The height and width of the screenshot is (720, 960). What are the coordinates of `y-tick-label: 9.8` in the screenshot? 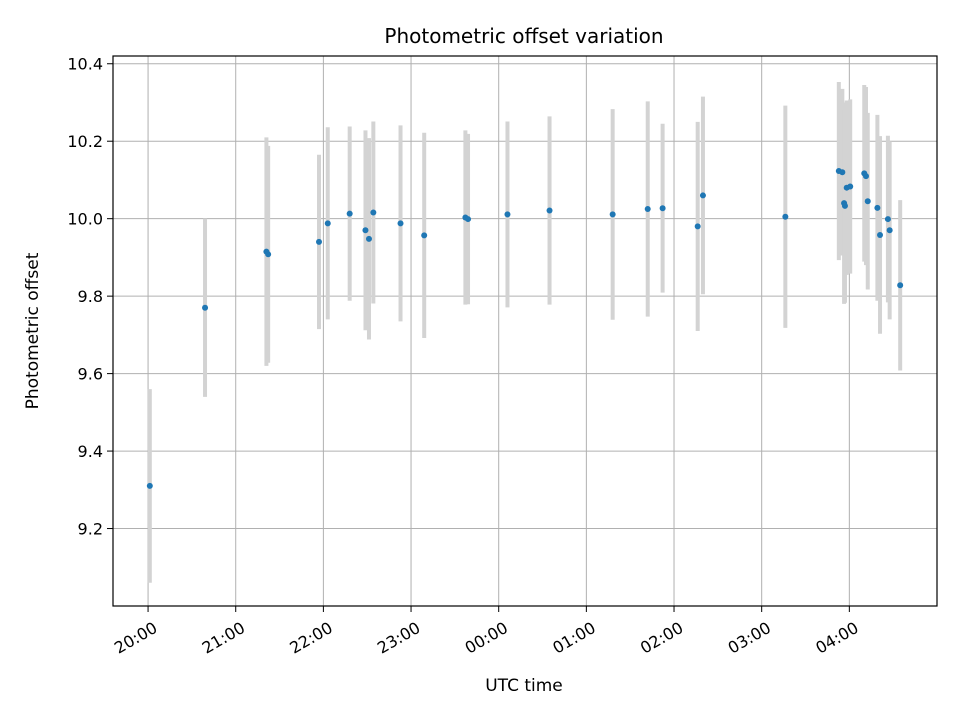 It's located at (90, 296).